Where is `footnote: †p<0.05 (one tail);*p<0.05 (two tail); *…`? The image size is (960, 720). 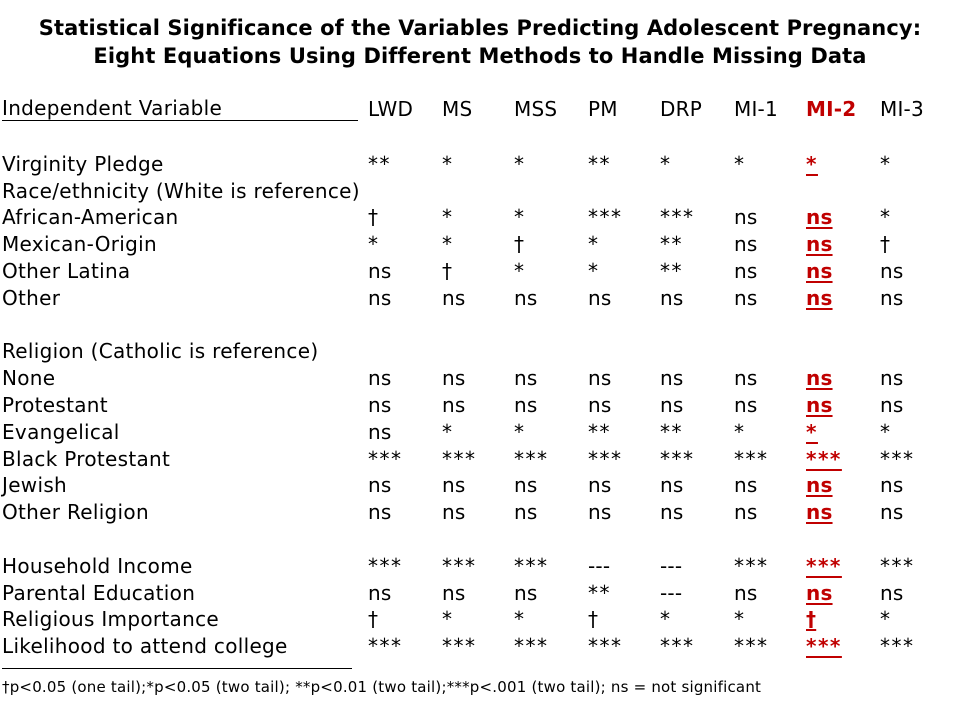 footnote: †p<0.05 (one tail);*p<0.05 (two tail); *… is located at coordinates (382, 687).